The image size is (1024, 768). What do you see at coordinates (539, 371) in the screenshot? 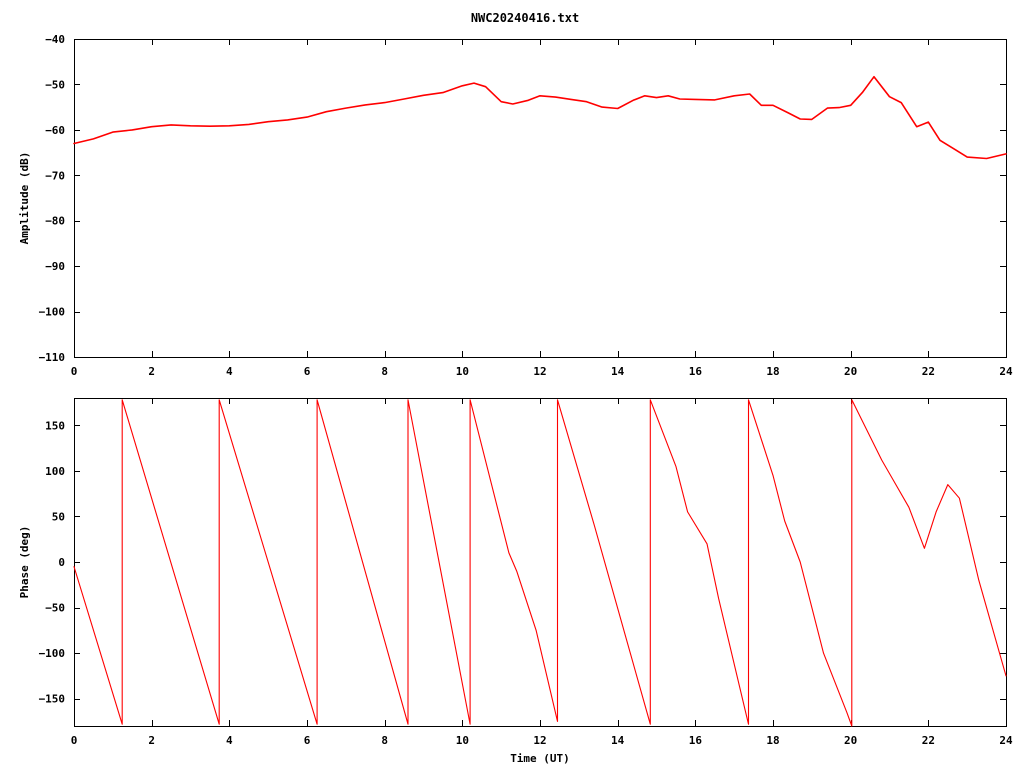
I see `amplitude-xtick-label: 12` at bounding box center [539, 371].